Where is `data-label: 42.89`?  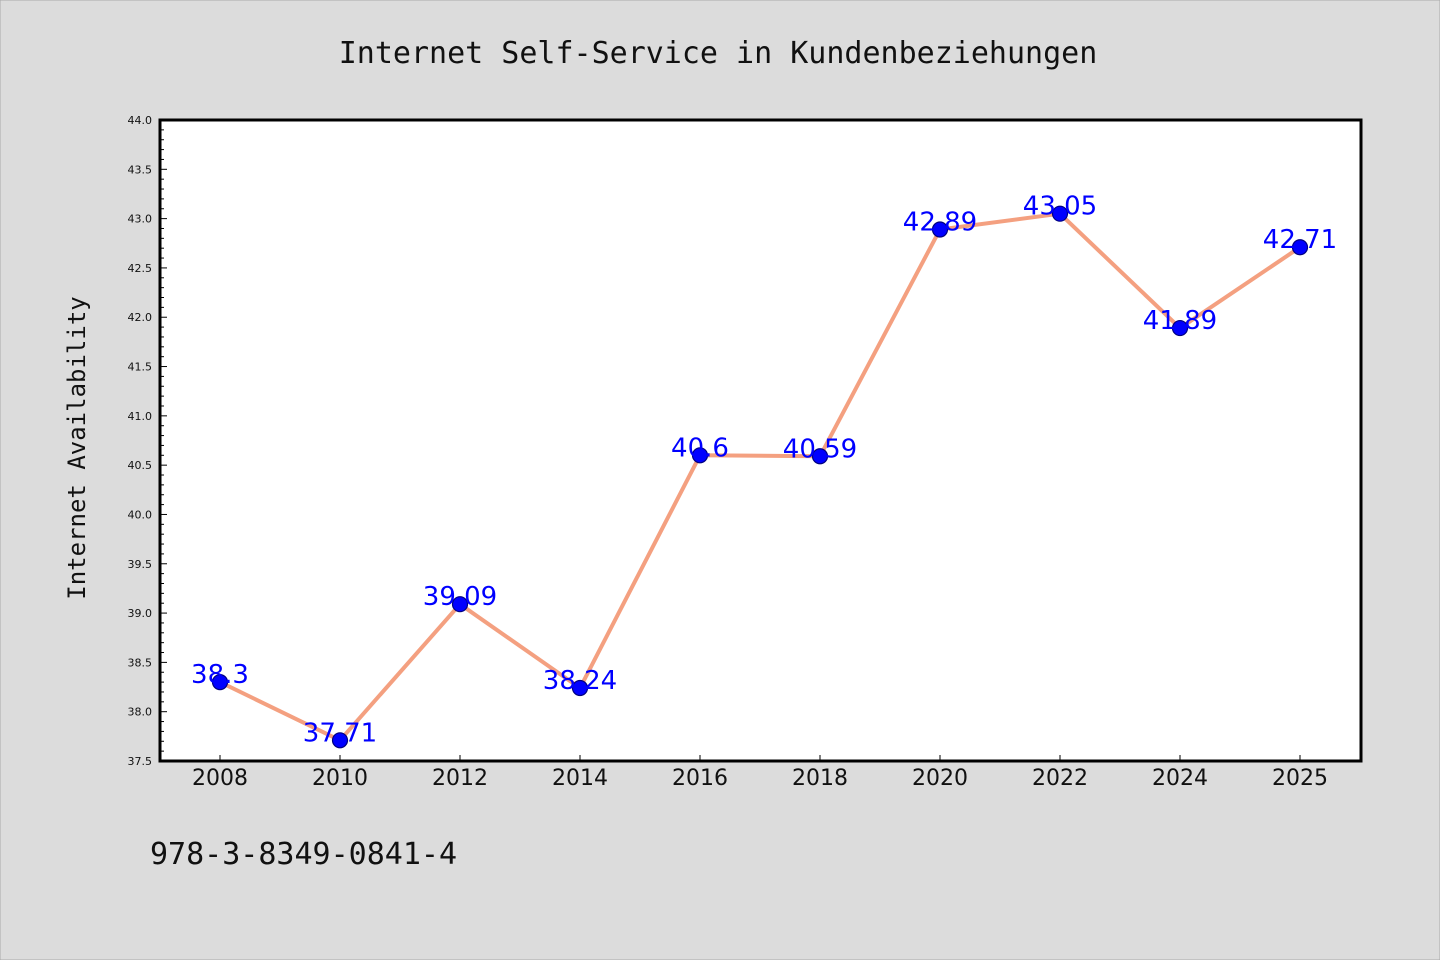 data-label: 42.89 is located at coordinates (940, 222).